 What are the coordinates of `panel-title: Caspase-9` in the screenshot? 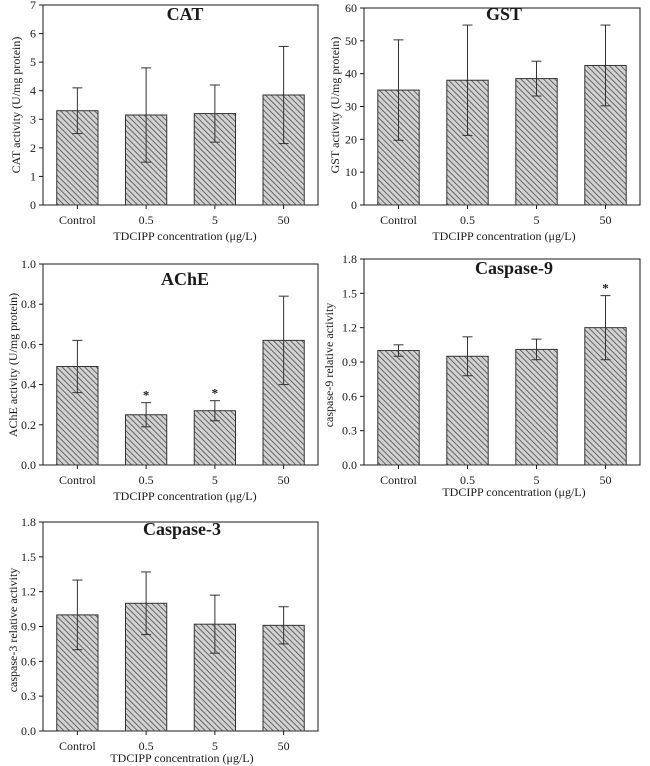 It's located at (514, 268).